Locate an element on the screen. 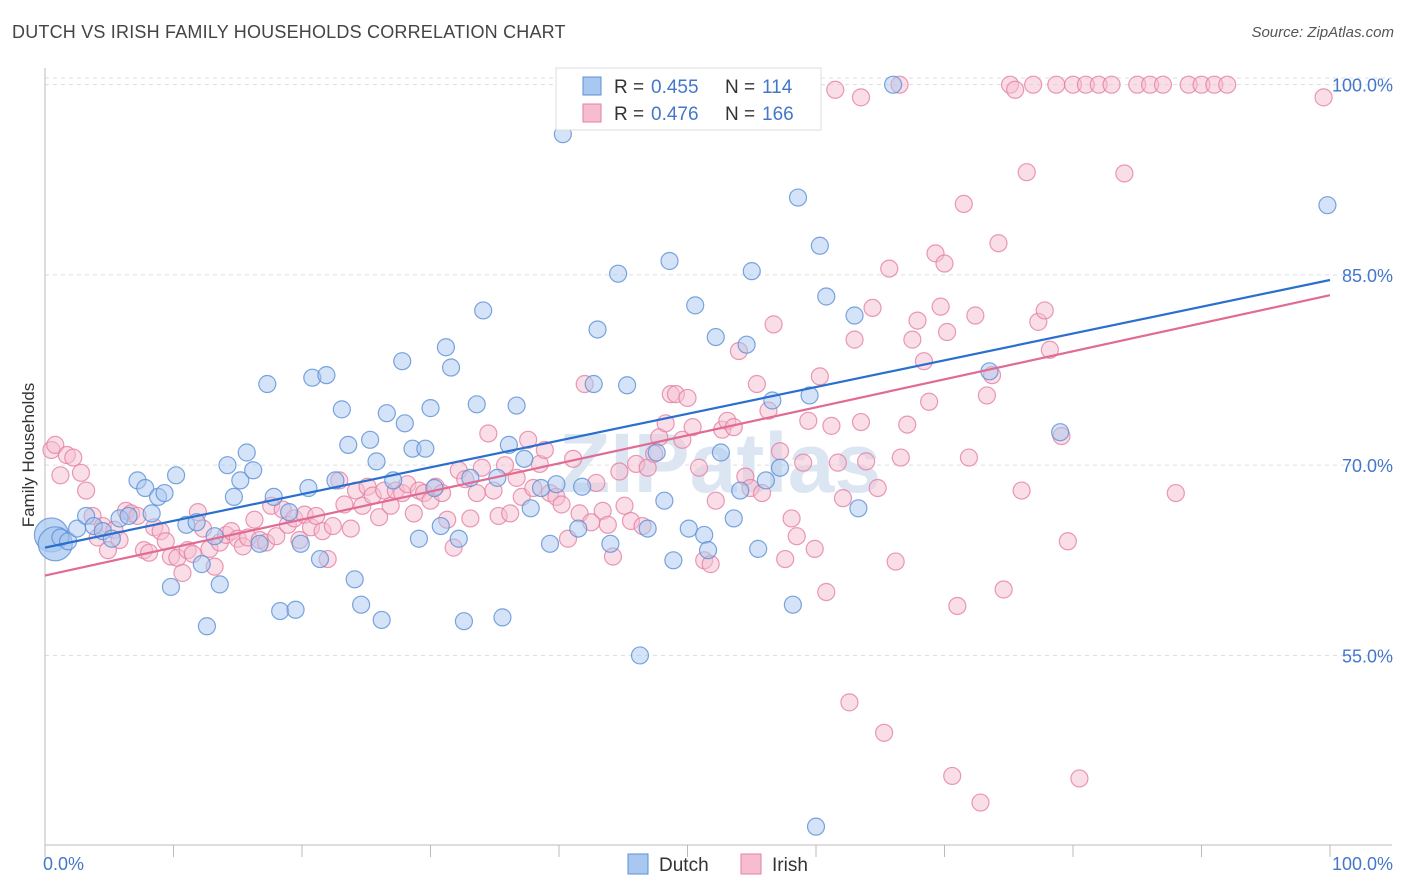  irish-legend-label: Irish is located at coordinates (790, 865).